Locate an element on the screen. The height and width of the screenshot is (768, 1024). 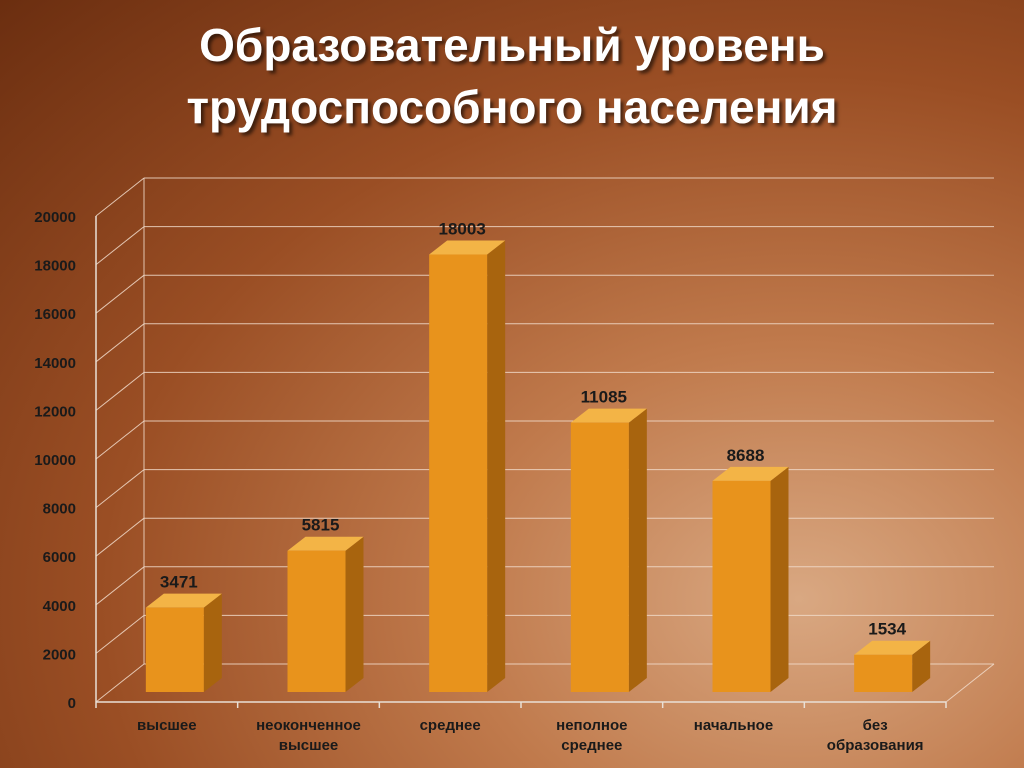
y-tick-label: 6000 is located at coordinates (59, 557).